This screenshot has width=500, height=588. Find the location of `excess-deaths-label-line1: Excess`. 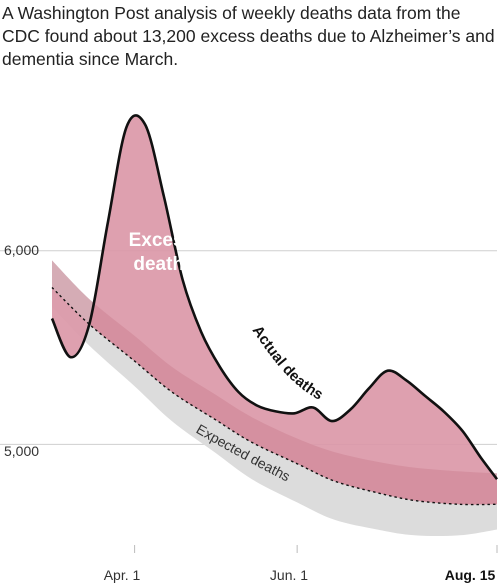

excess-deaths-label-line1: Excess is located at coordinates (162, 240).